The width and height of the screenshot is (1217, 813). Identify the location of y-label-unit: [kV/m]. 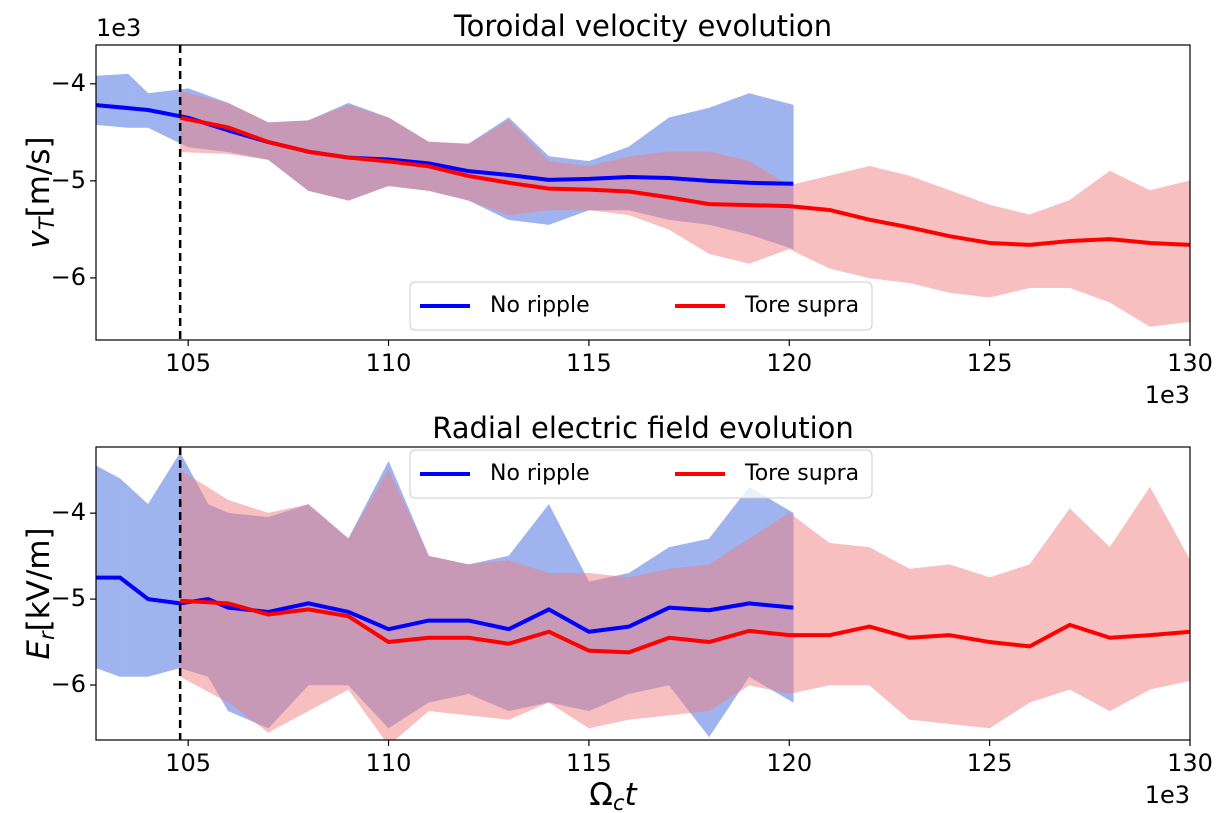
(39, 579).